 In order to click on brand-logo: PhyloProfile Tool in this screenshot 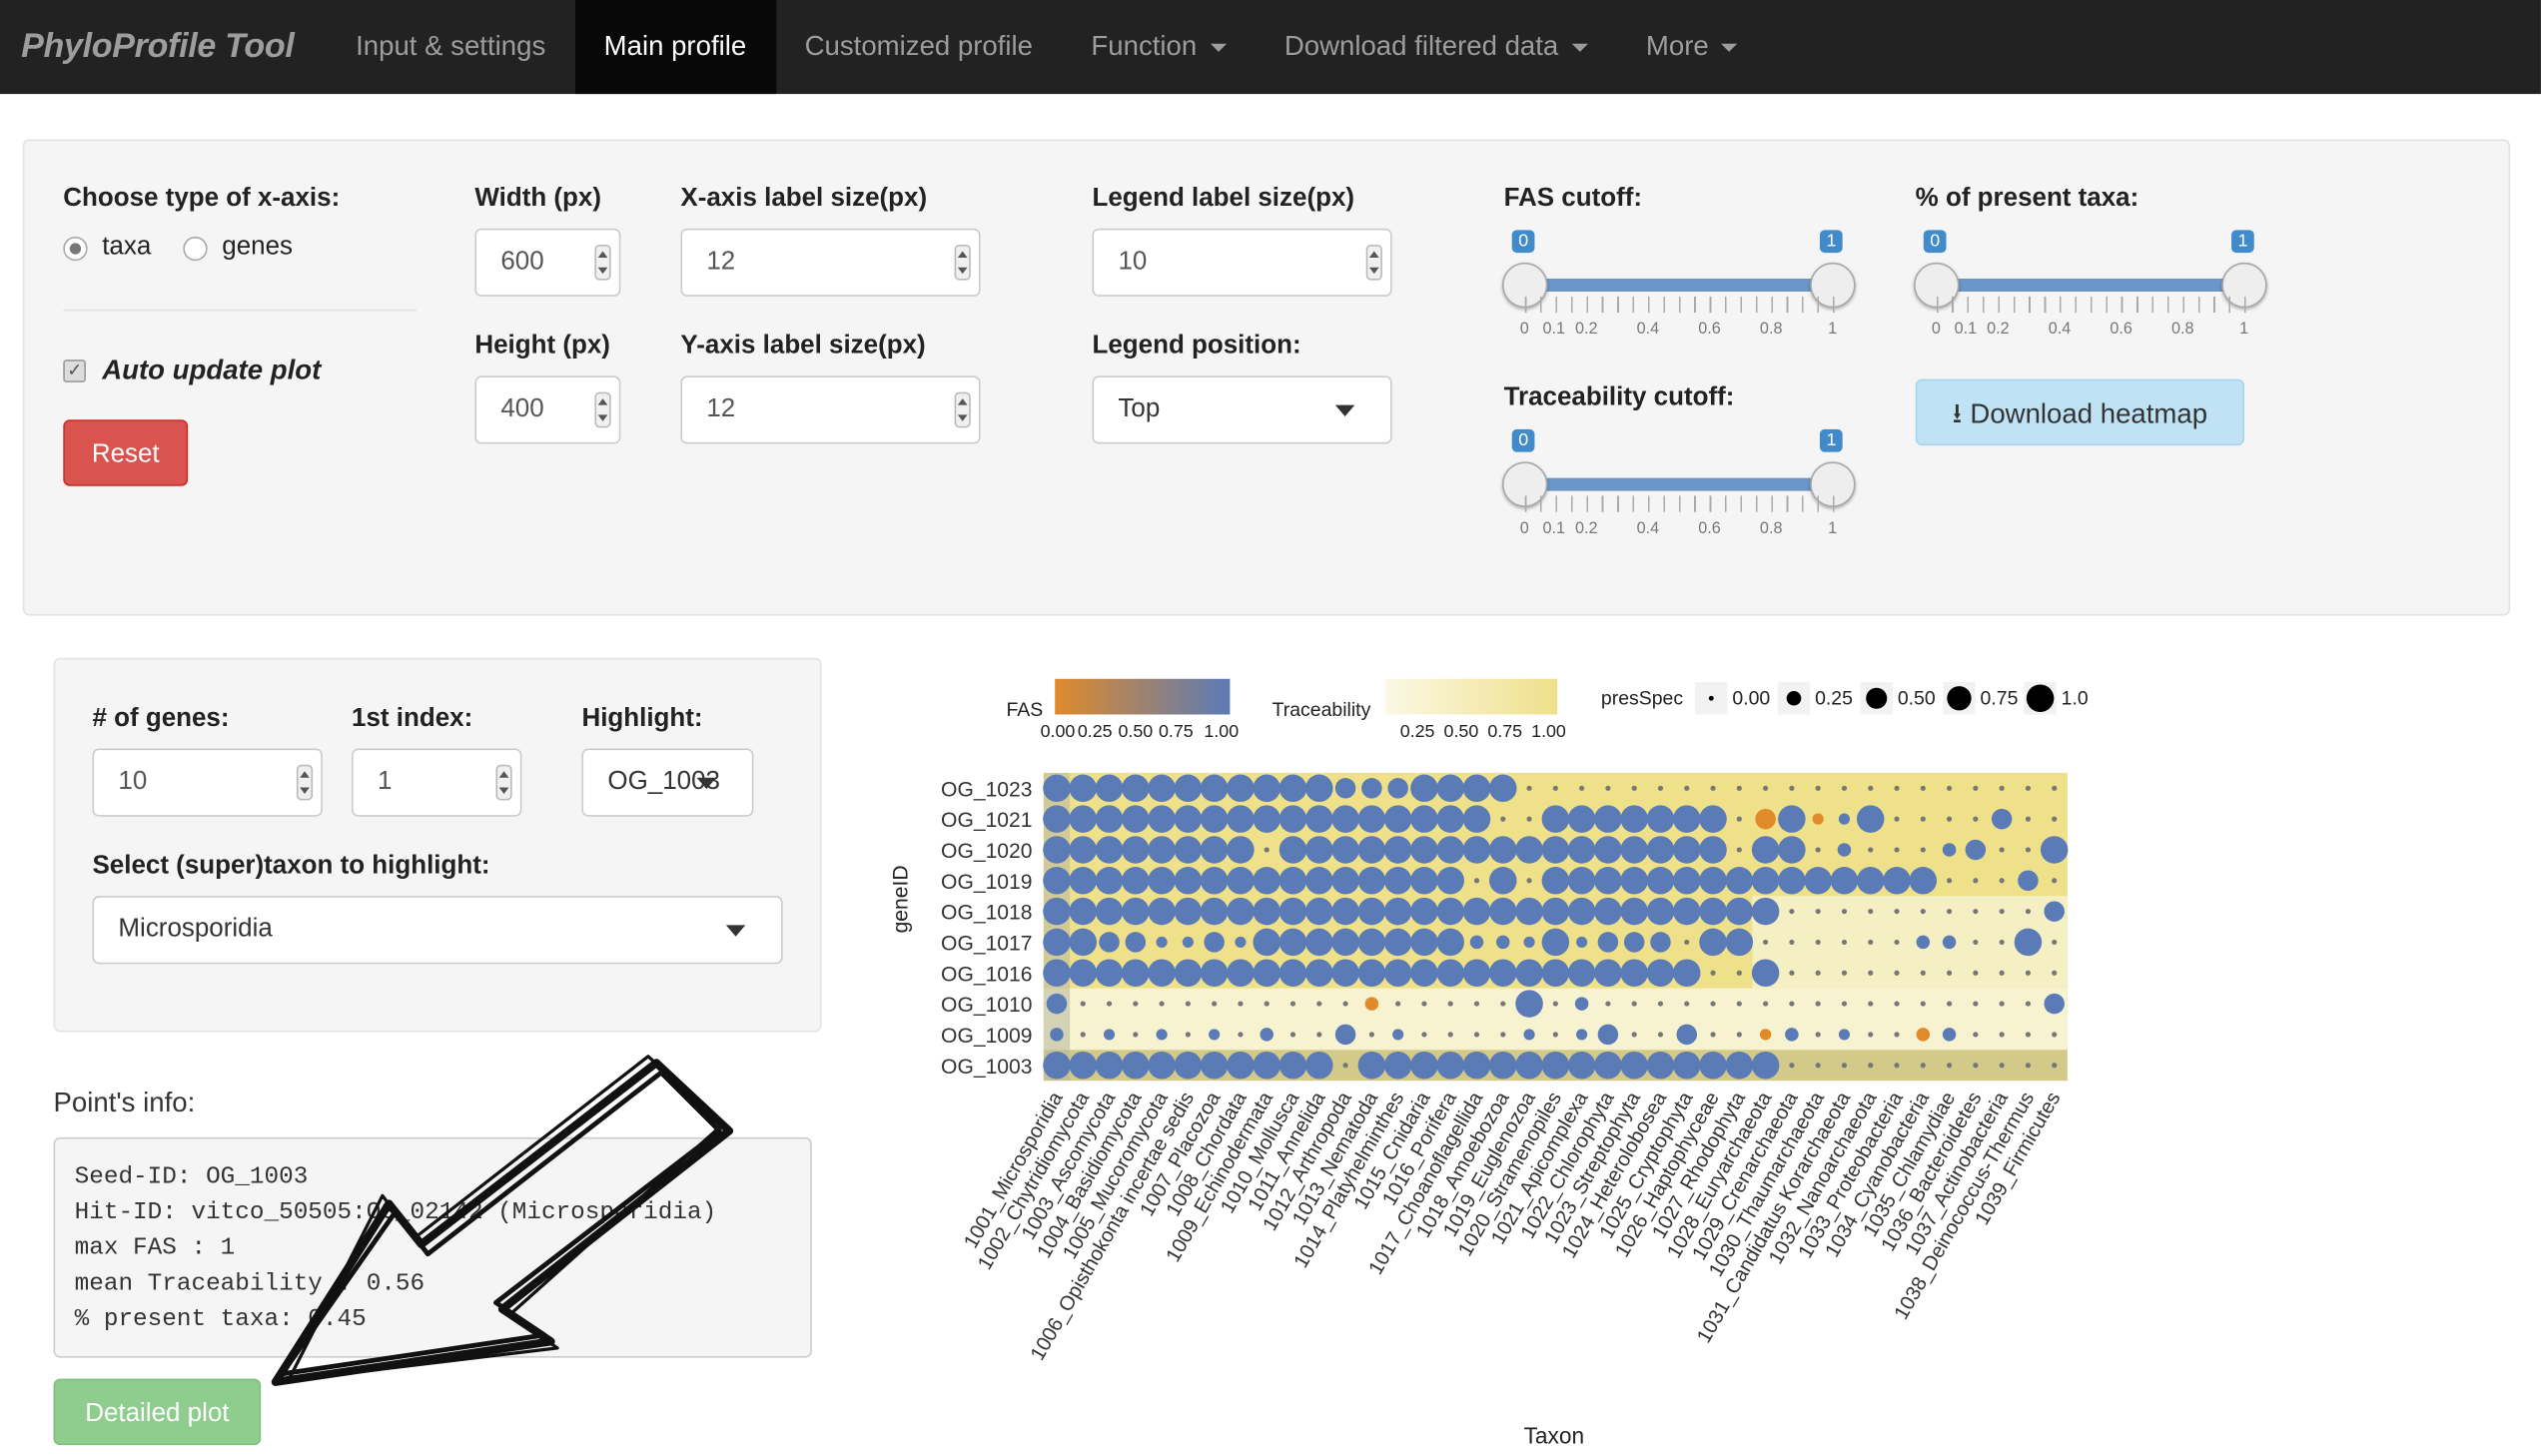, I will do `click(158, 46)`.